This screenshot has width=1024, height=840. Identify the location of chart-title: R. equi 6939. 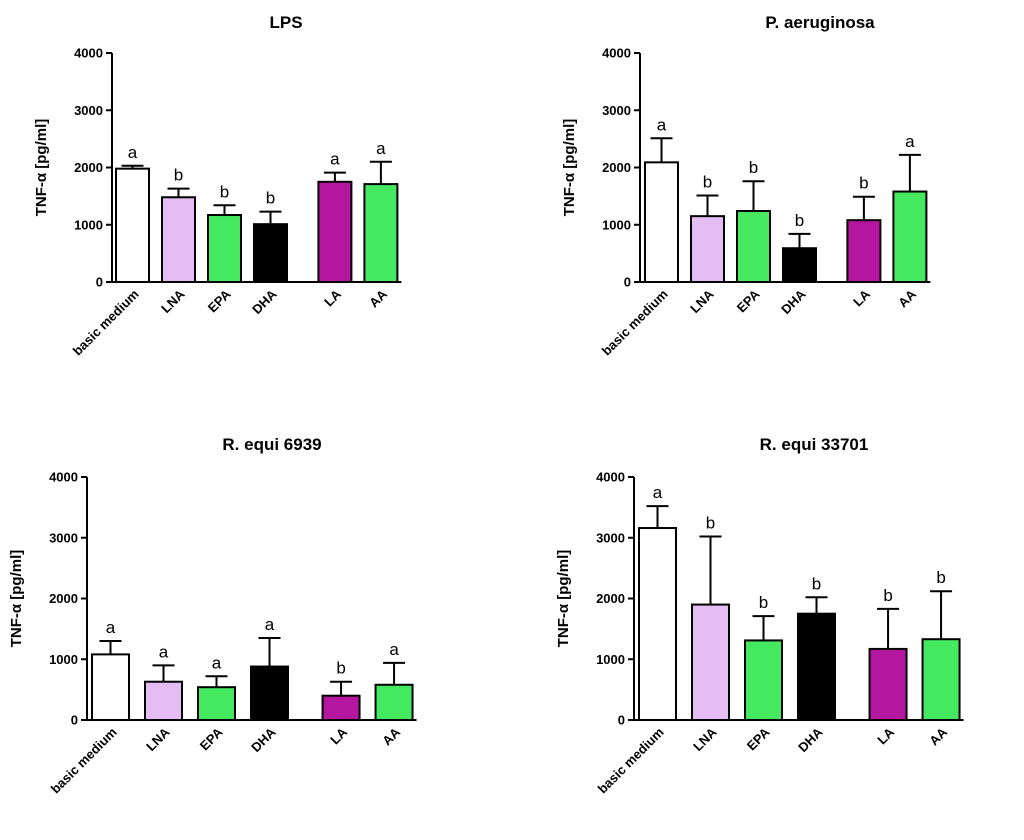
(271, 444).